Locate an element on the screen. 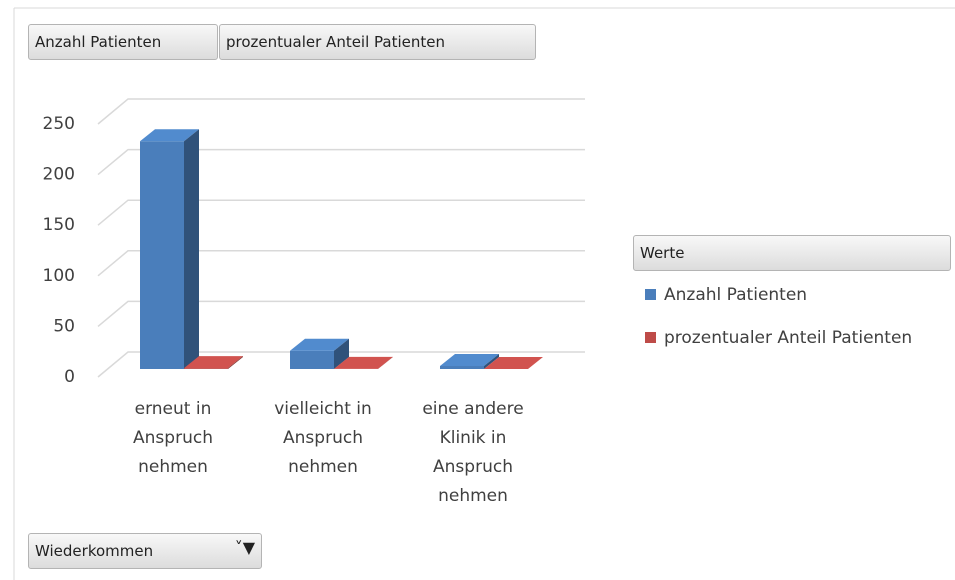 The image size is (955, 580). value-button: prozentualer Anteil Patienten is located at coordinates (377, 42).